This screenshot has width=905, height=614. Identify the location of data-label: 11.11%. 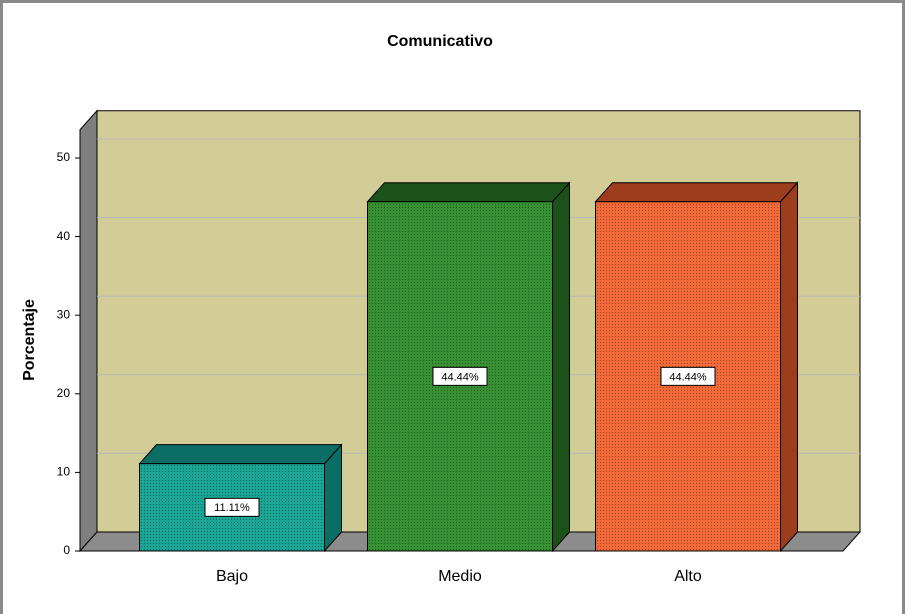
(232, 508).